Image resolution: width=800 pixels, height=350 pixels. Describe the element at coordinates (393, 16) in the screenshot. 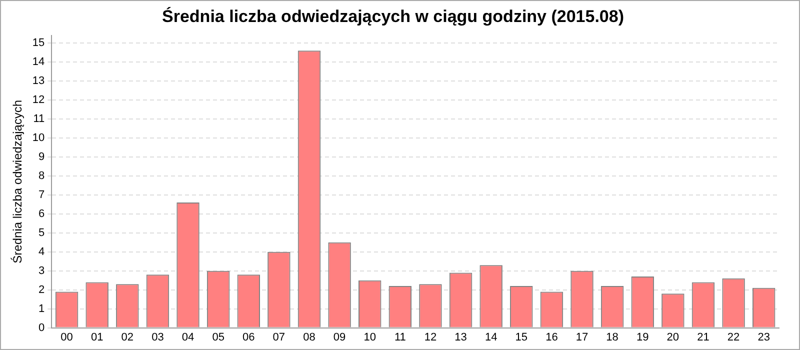

I see `chart-title: Średnia liczba odwiedzających w ciągu godziny (2015.08)` at that location.